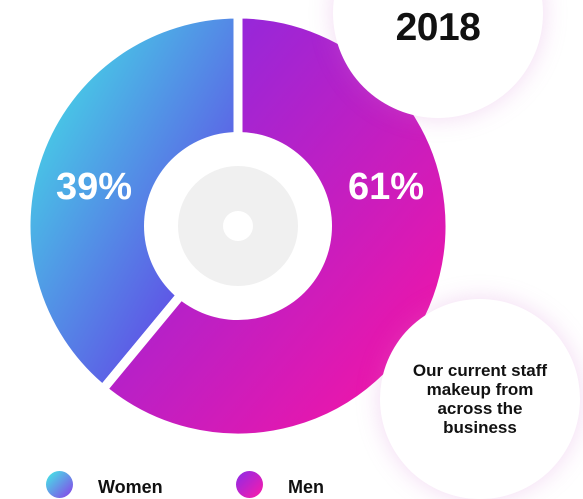  Describe the element at coordinates (238, 226) in the screenshot. I see `center-dot` at that location.